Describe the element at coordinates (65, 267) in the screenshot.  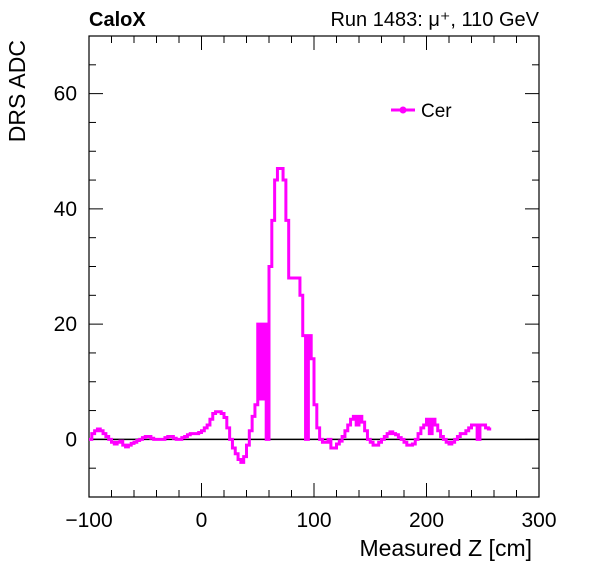
I see `y-tick-labels: 0 20 40 60` at that location.